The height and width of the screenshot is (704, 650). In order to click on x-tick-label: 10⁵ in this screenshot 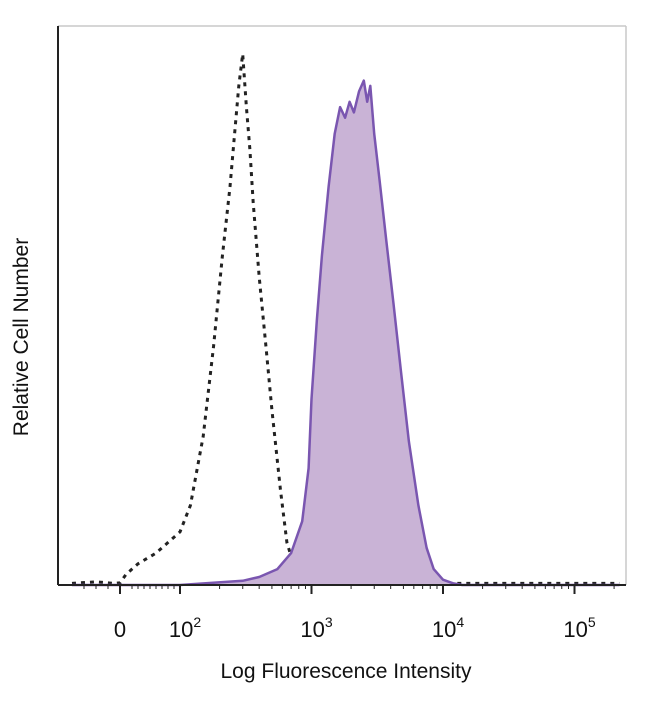, I will do `click(579, 628)`.